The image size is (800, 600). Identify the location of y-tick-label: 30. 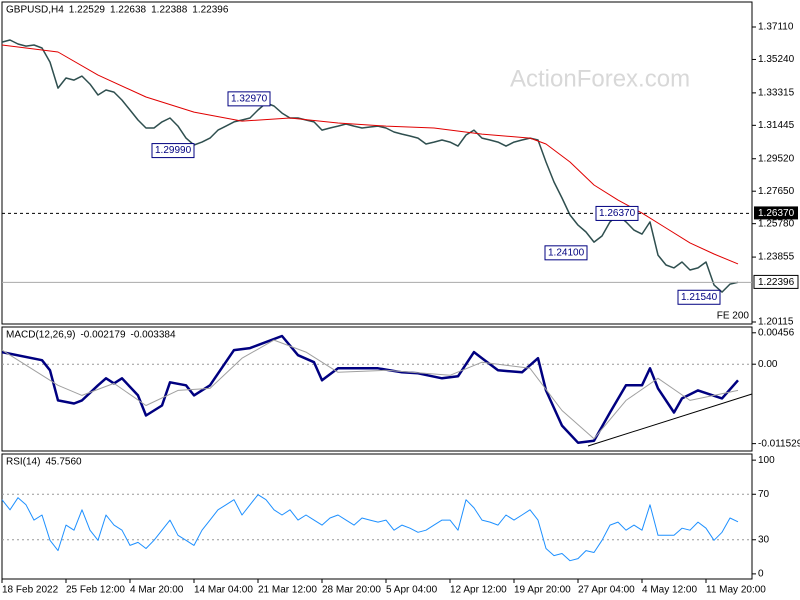
(764, 539).